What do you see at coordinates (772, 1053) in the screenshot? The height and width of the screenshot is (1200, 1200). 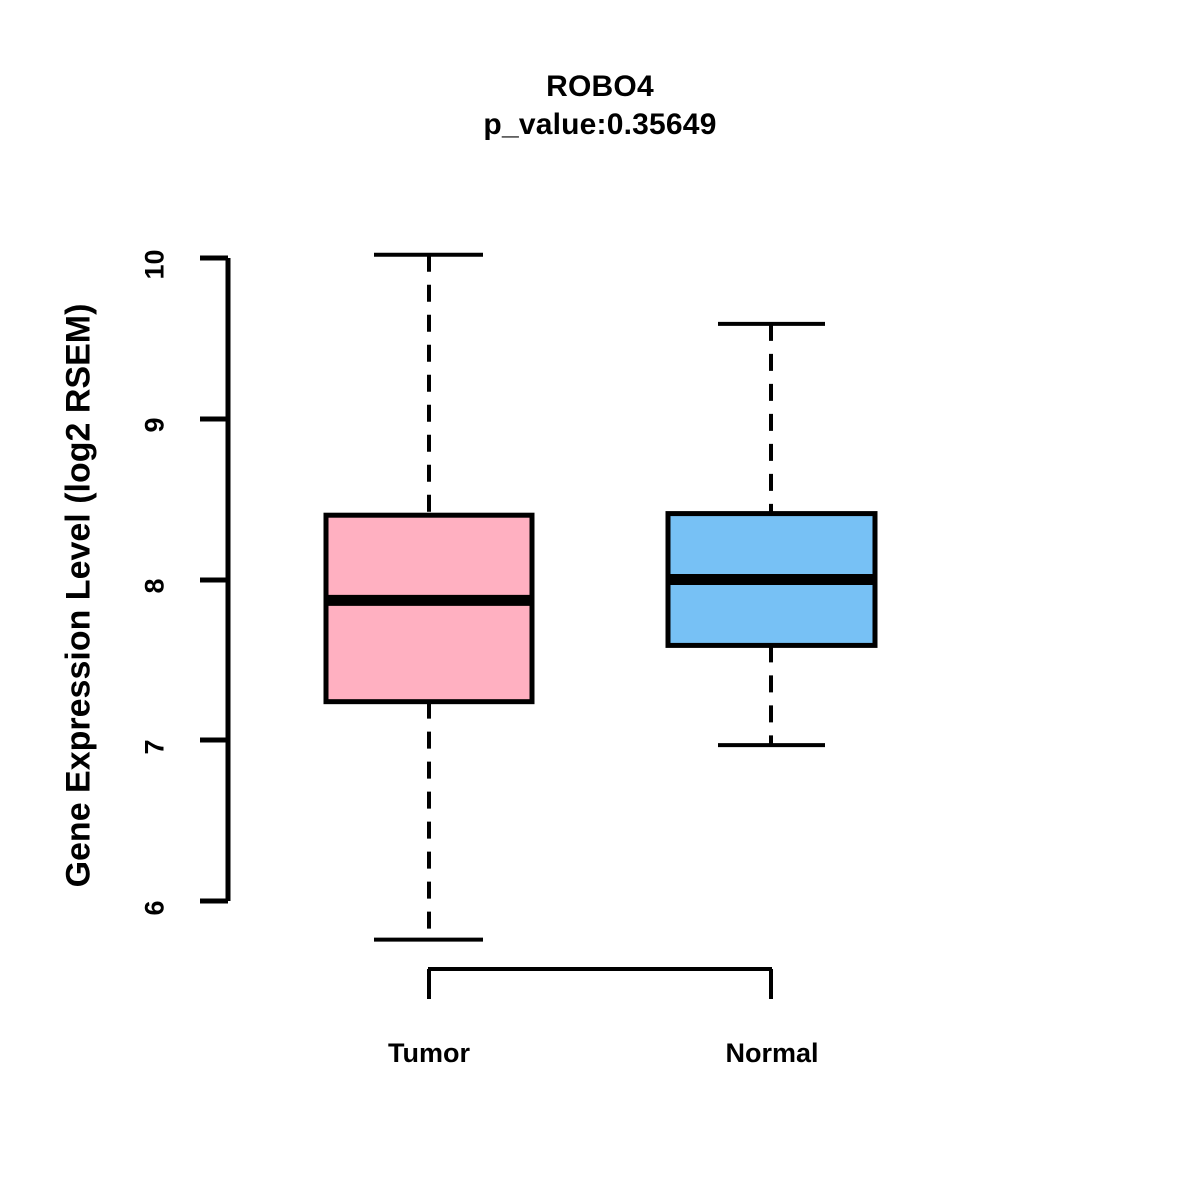 I see `x-tick-label-normal: Normal` at bounding box center [772, 1053].